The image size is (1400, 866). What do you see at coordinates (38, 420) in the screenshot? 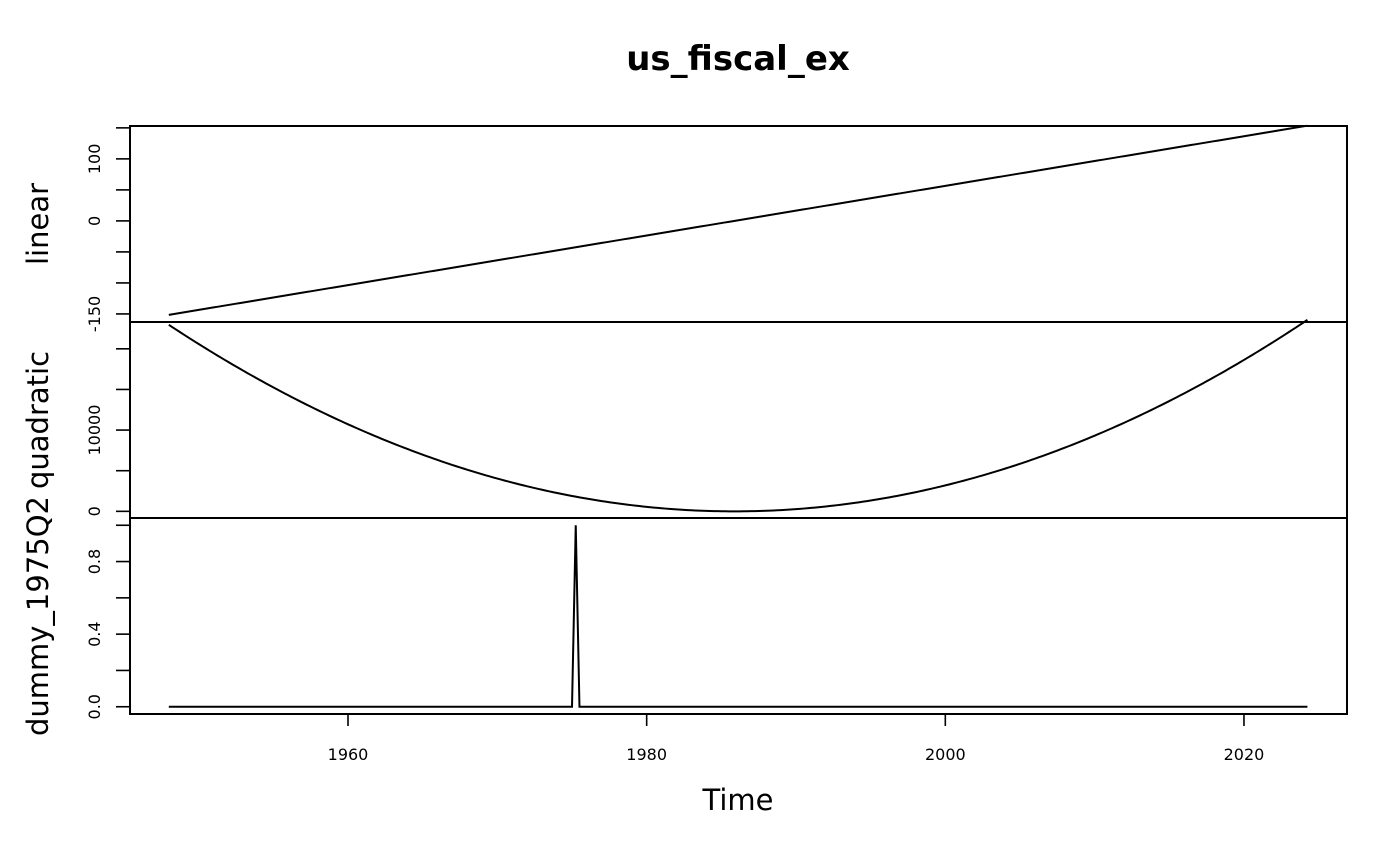
I see `y-axis-title-quadratic: quadratic` at bounding box center [38, 420].